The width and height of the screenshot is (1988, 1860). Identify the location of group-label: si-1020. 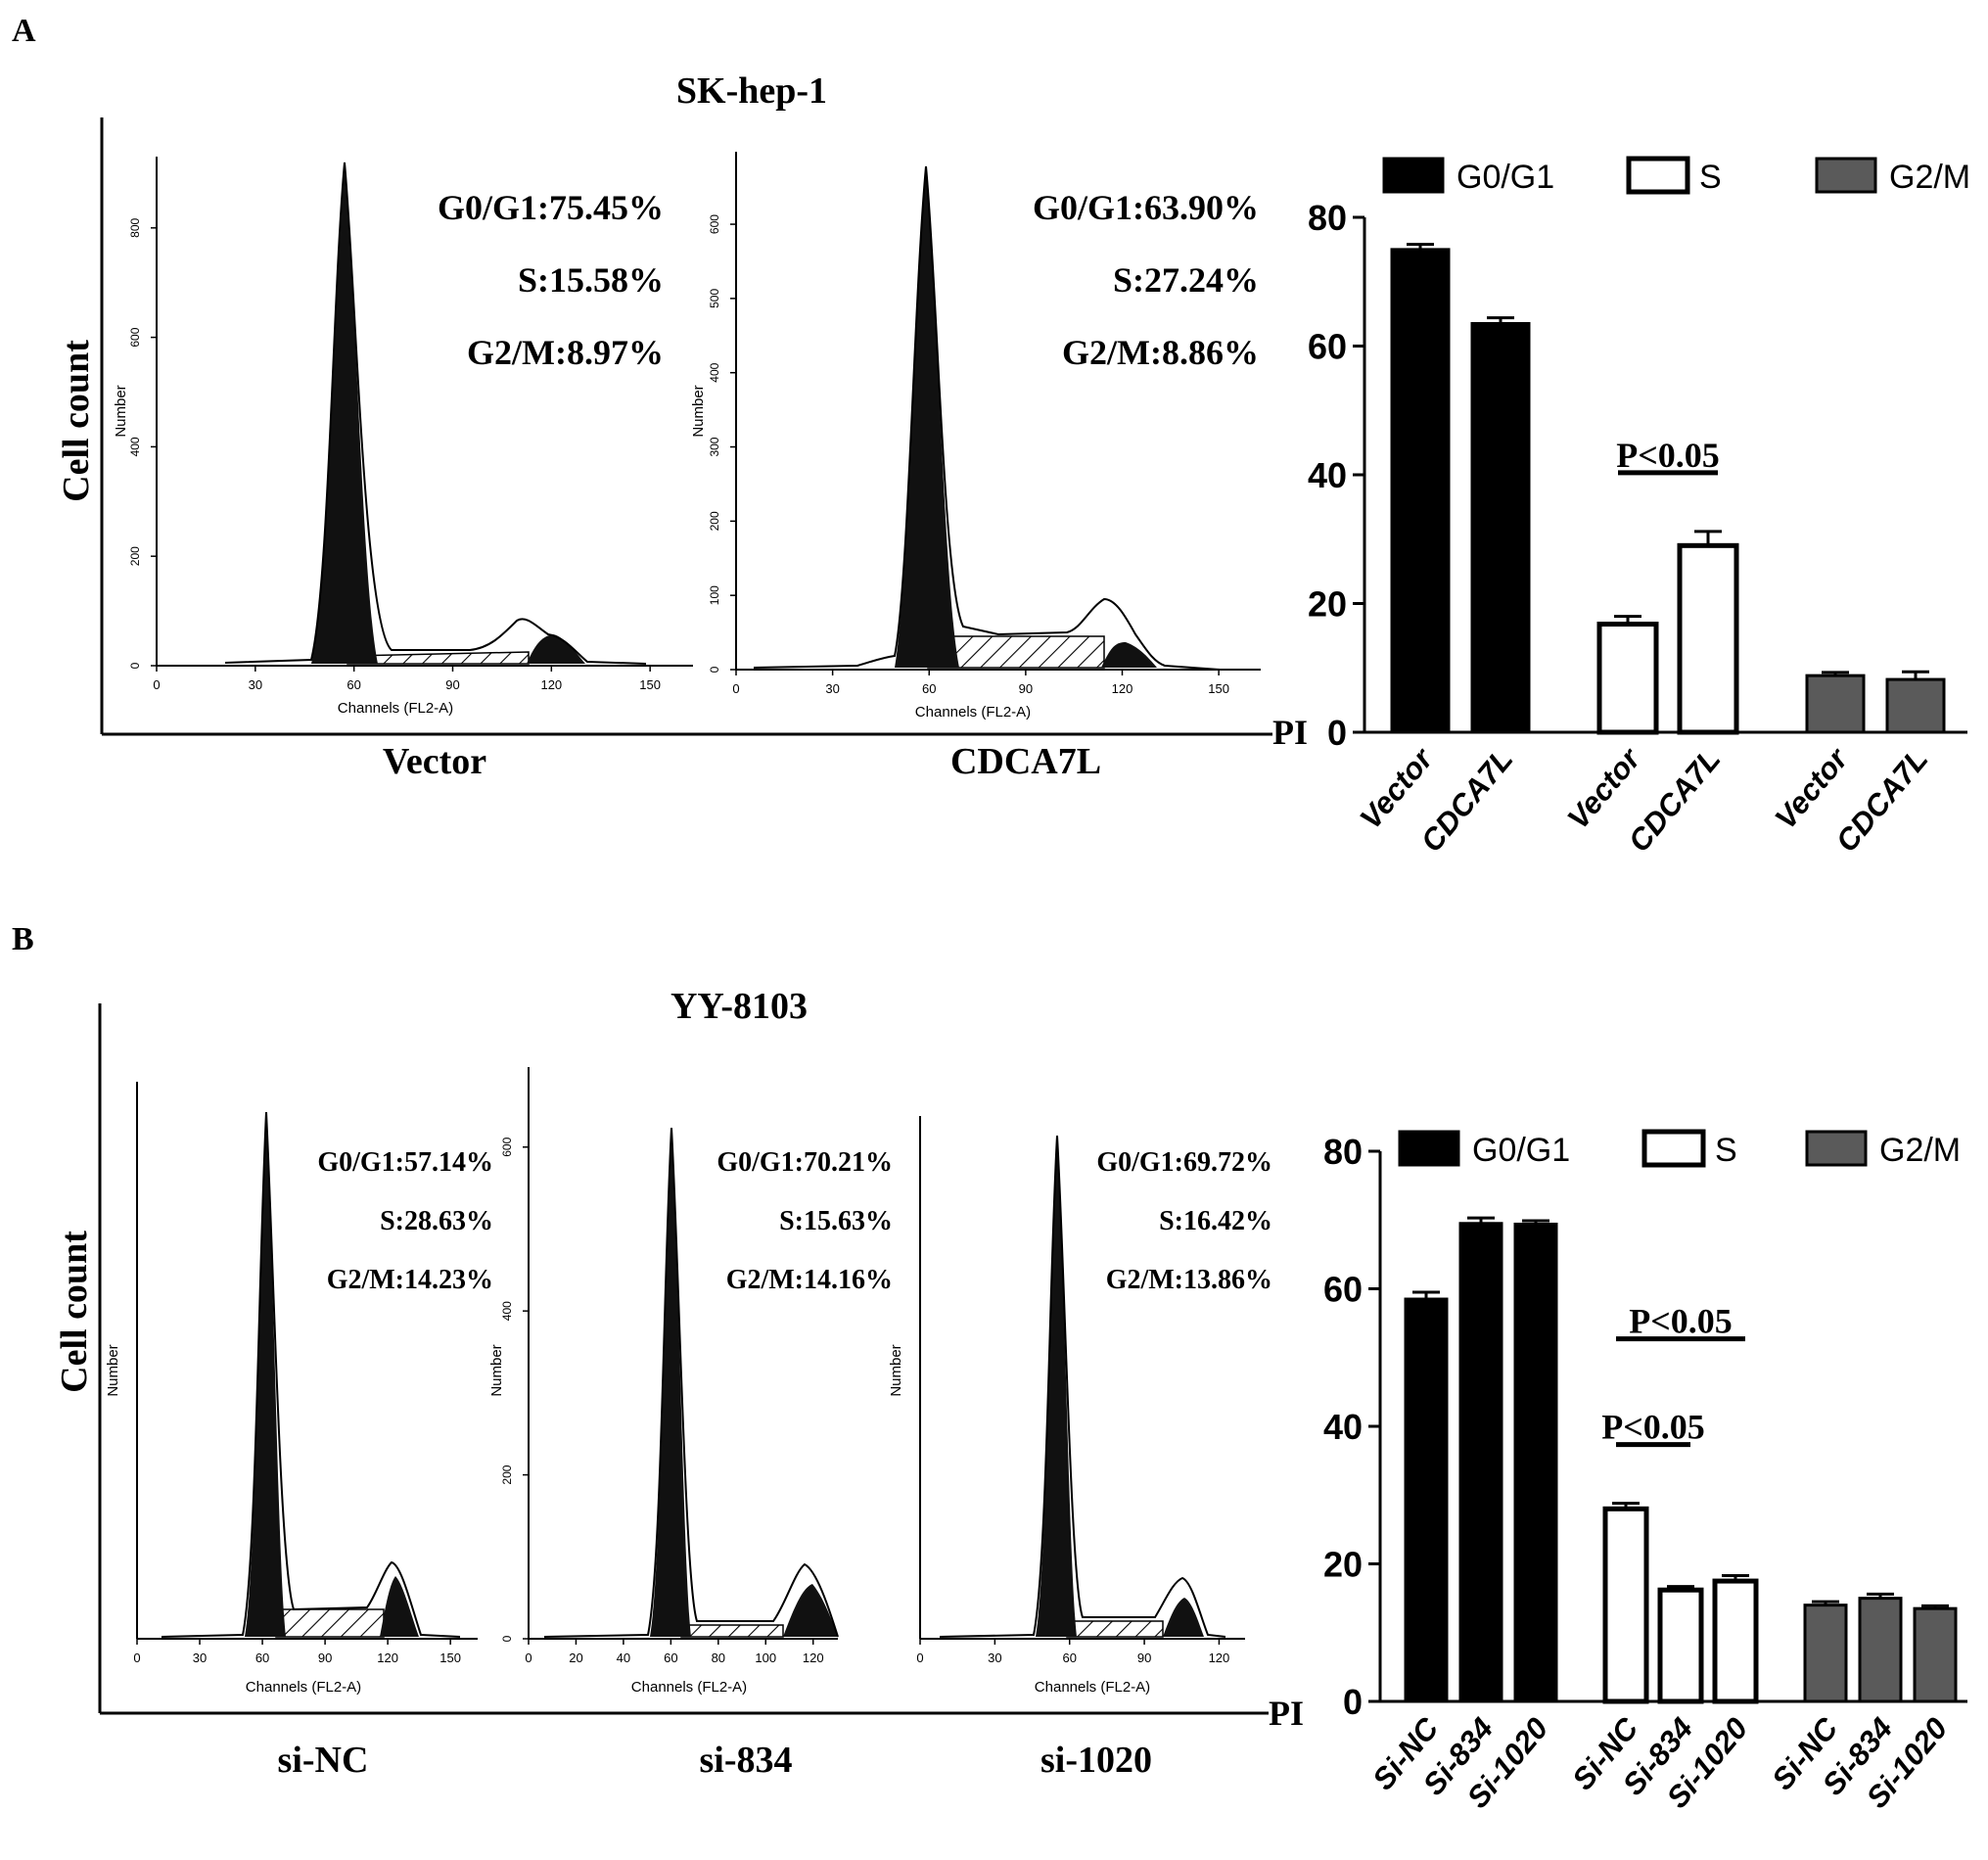
(1096, 1760).